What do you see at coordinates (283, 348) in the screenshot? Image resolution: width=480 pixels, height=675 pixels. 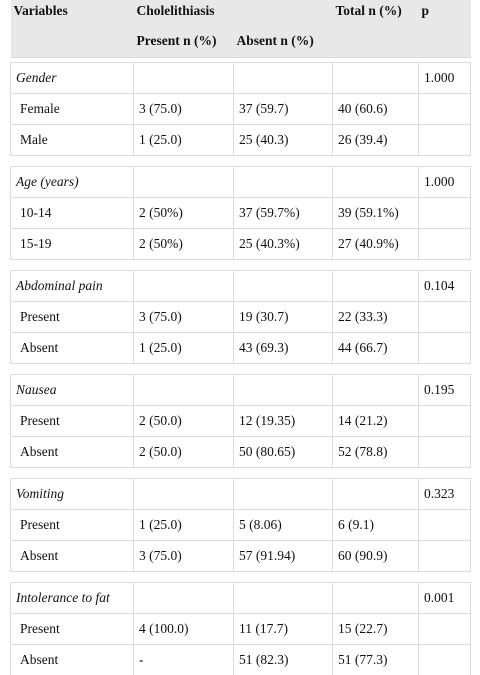 I see `value-cell: 43 (69.3)` at bounding box center [283, 348].